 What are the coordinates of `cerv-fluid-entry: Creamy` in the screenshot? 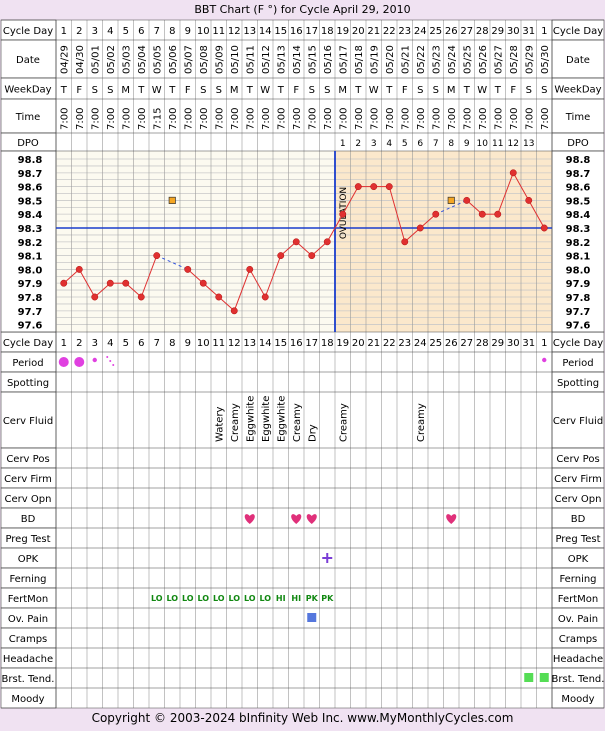 It's located at (343, 422).